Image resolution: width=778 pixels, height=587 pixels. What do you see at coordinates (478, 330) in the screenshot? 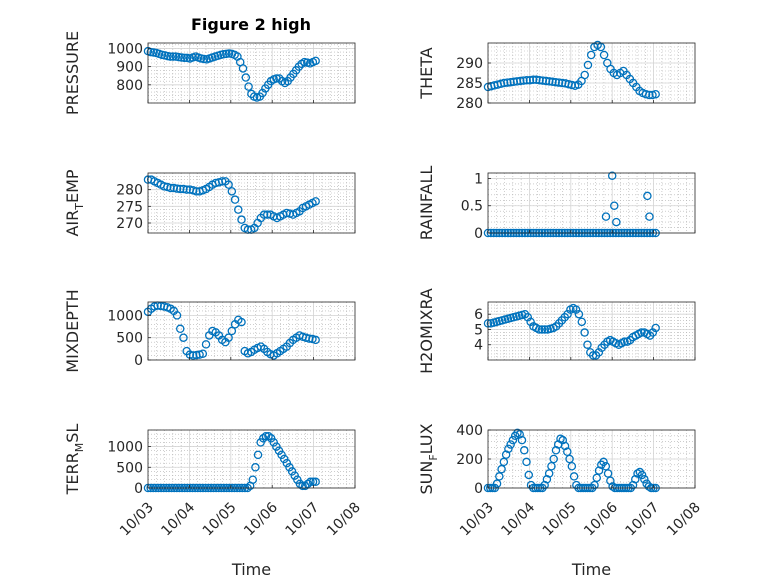
I see `y-tick-label: 5` at bounding box center [478, 330].